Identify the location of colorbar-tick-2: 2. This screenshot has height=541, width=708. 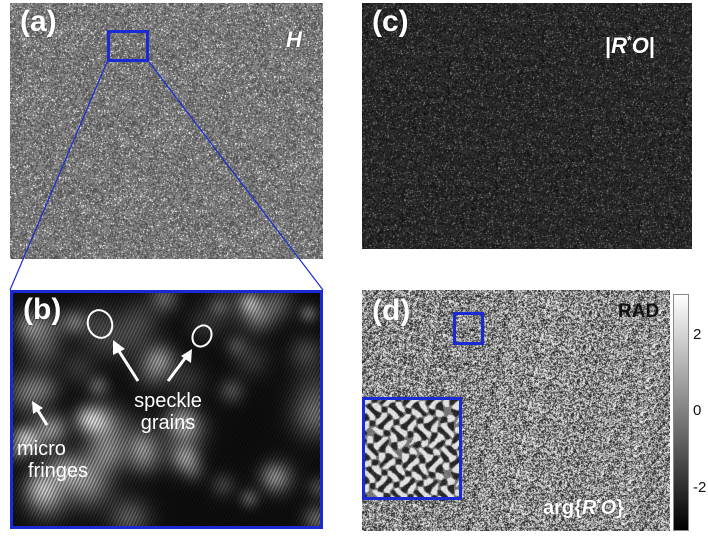
(697, 334).